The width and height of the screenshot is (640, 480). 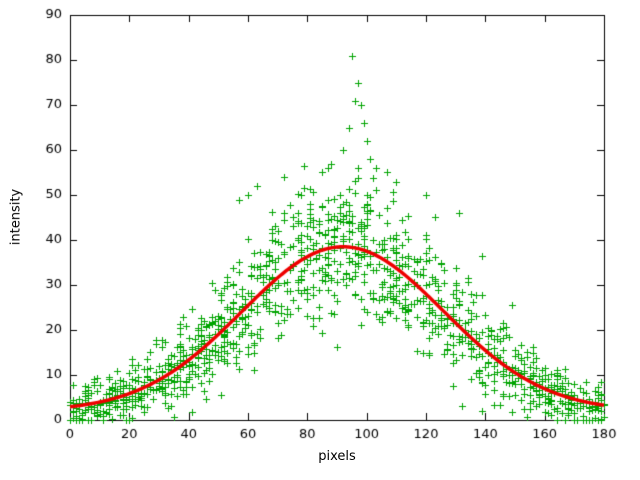 I want to click on y-axis-label: intensity, so click(x=16, y=217).